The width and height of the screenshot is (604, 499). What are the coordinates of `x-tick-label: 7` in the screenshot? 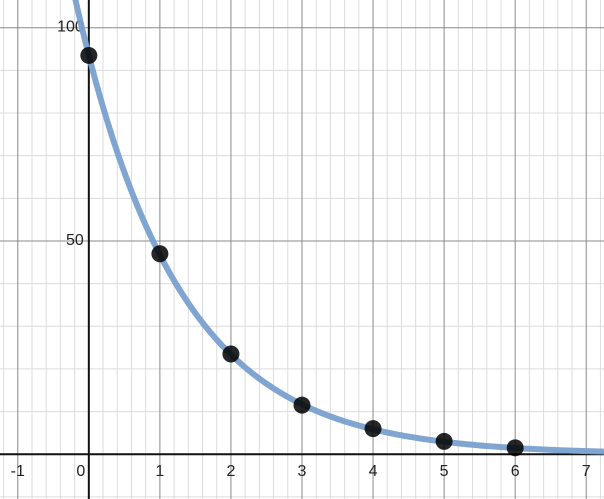 It's located at (586, 471).